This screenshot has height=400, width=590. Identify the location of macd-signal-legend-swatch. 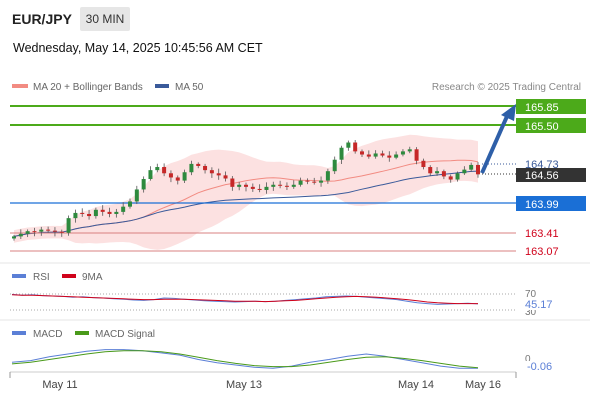
(82, 333).